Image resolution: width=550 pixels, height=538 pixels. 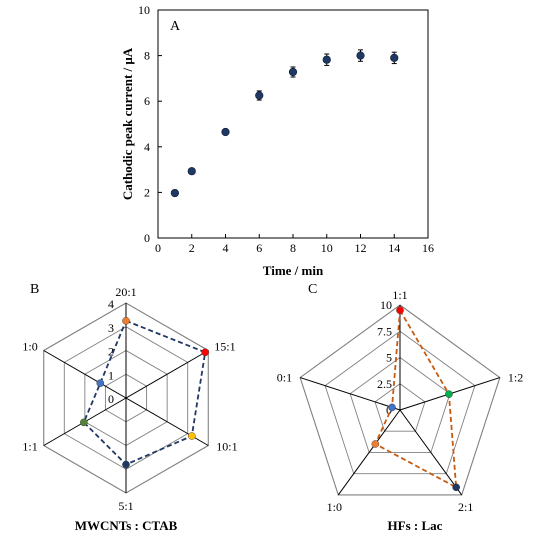 What do you see at coordinates (515, 378) in the screenshot?
I see `category-label: 1:2` at bounding box center [515, 378].